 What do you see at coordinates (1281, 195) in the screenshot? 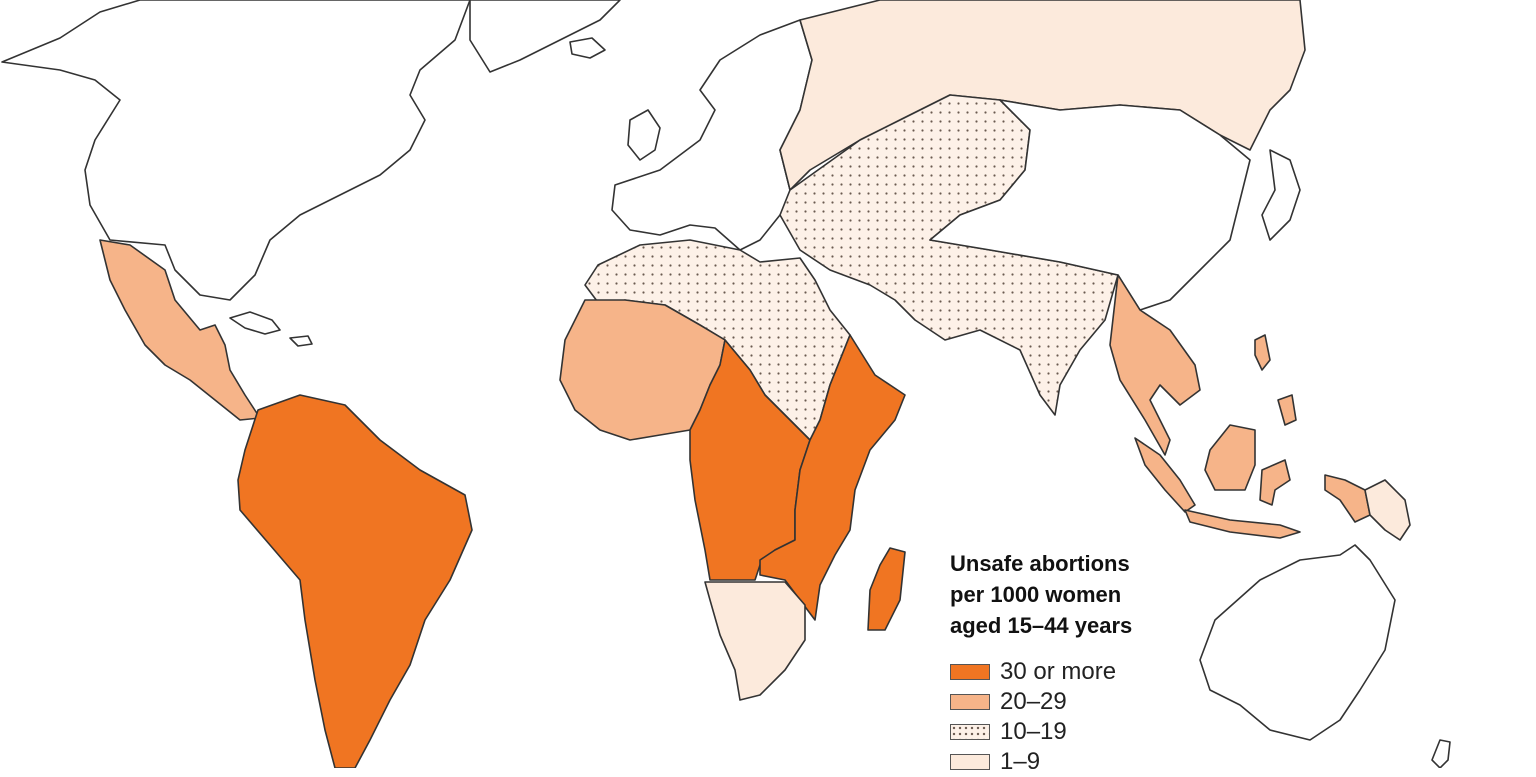
I see `japan` at bounding box center [1281, 195].